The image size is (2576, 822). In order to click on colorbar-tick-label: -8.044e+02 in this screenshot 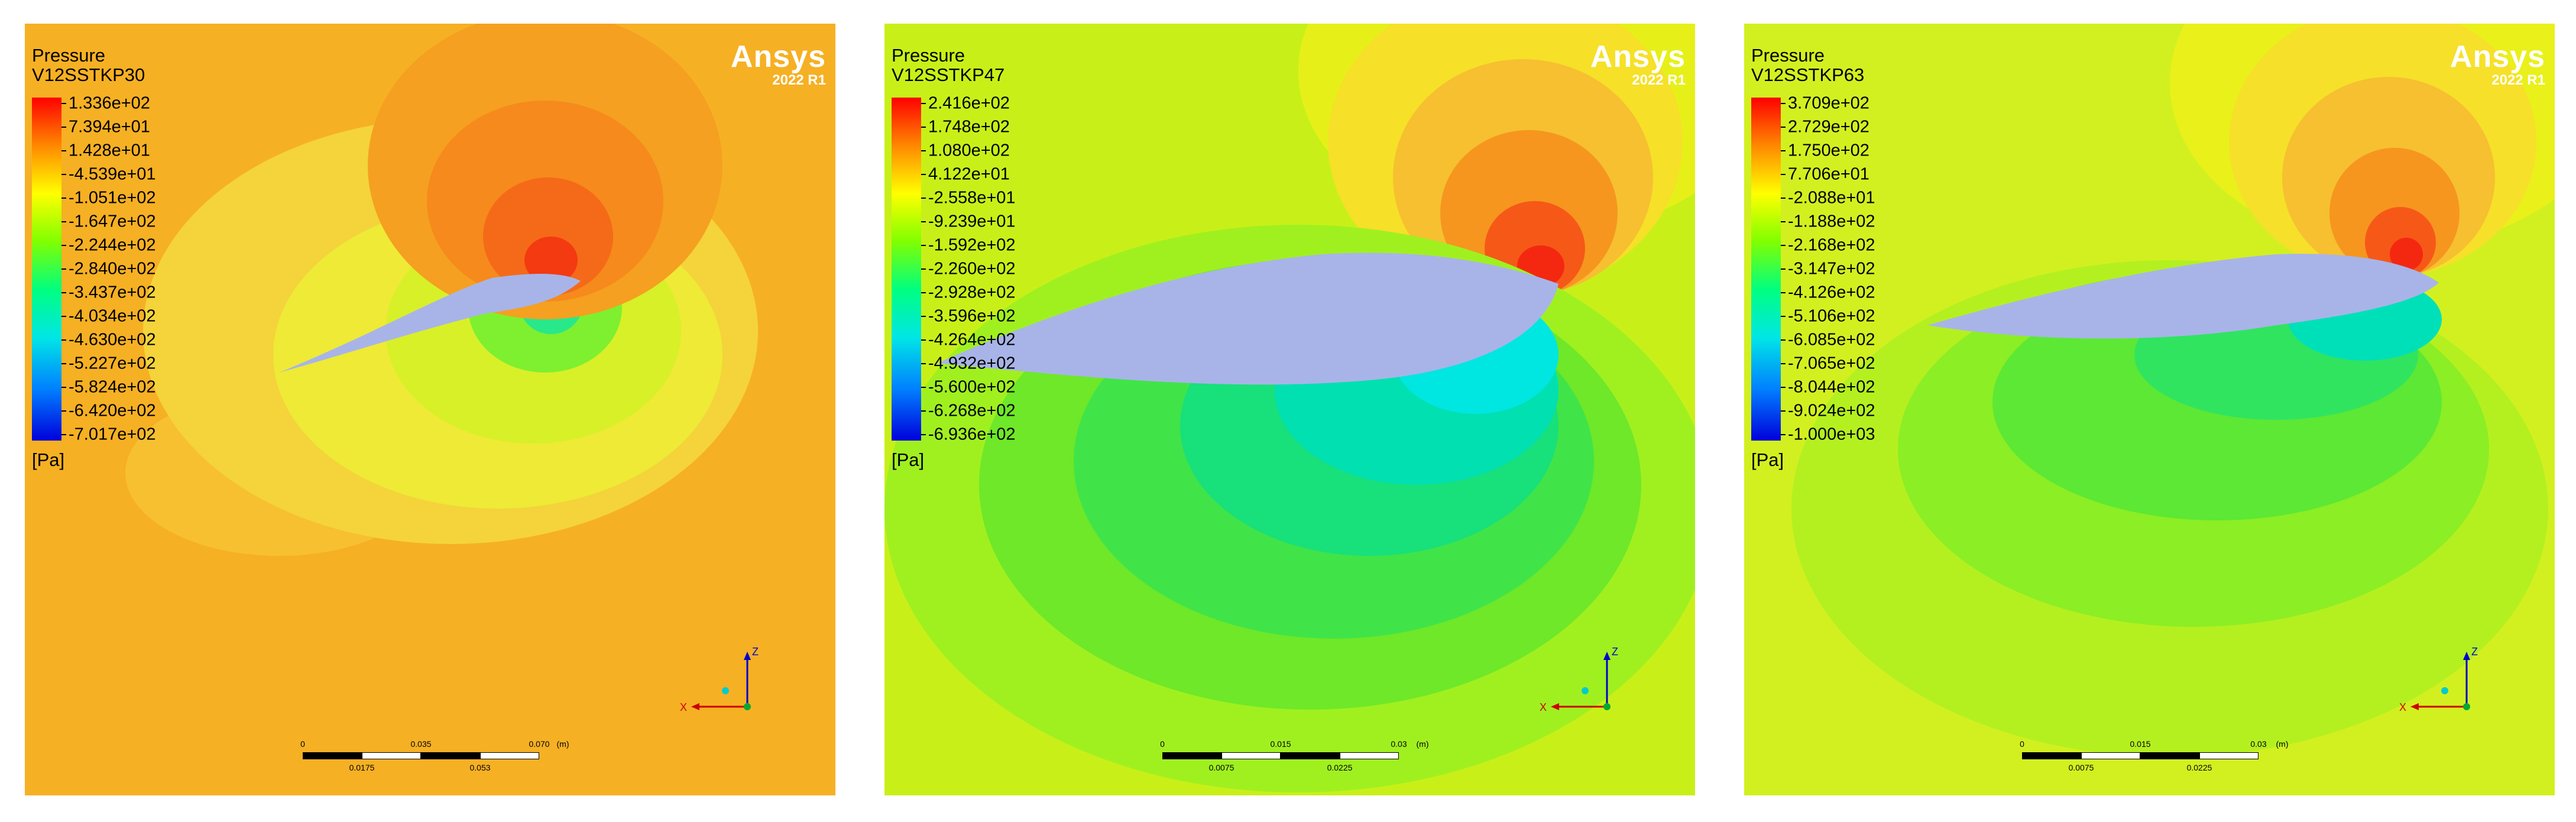, I will do `click(1831, 387)`.